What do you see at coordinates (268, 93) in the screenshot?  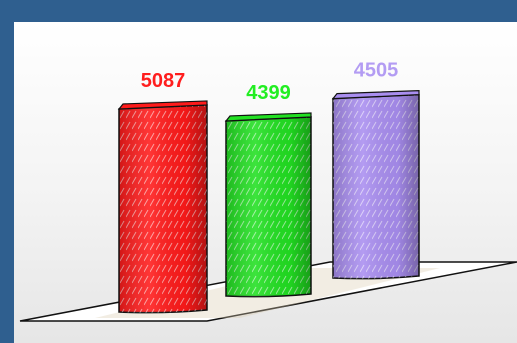 I see `data-label-2: 4399` at bounding box center [268, 93].